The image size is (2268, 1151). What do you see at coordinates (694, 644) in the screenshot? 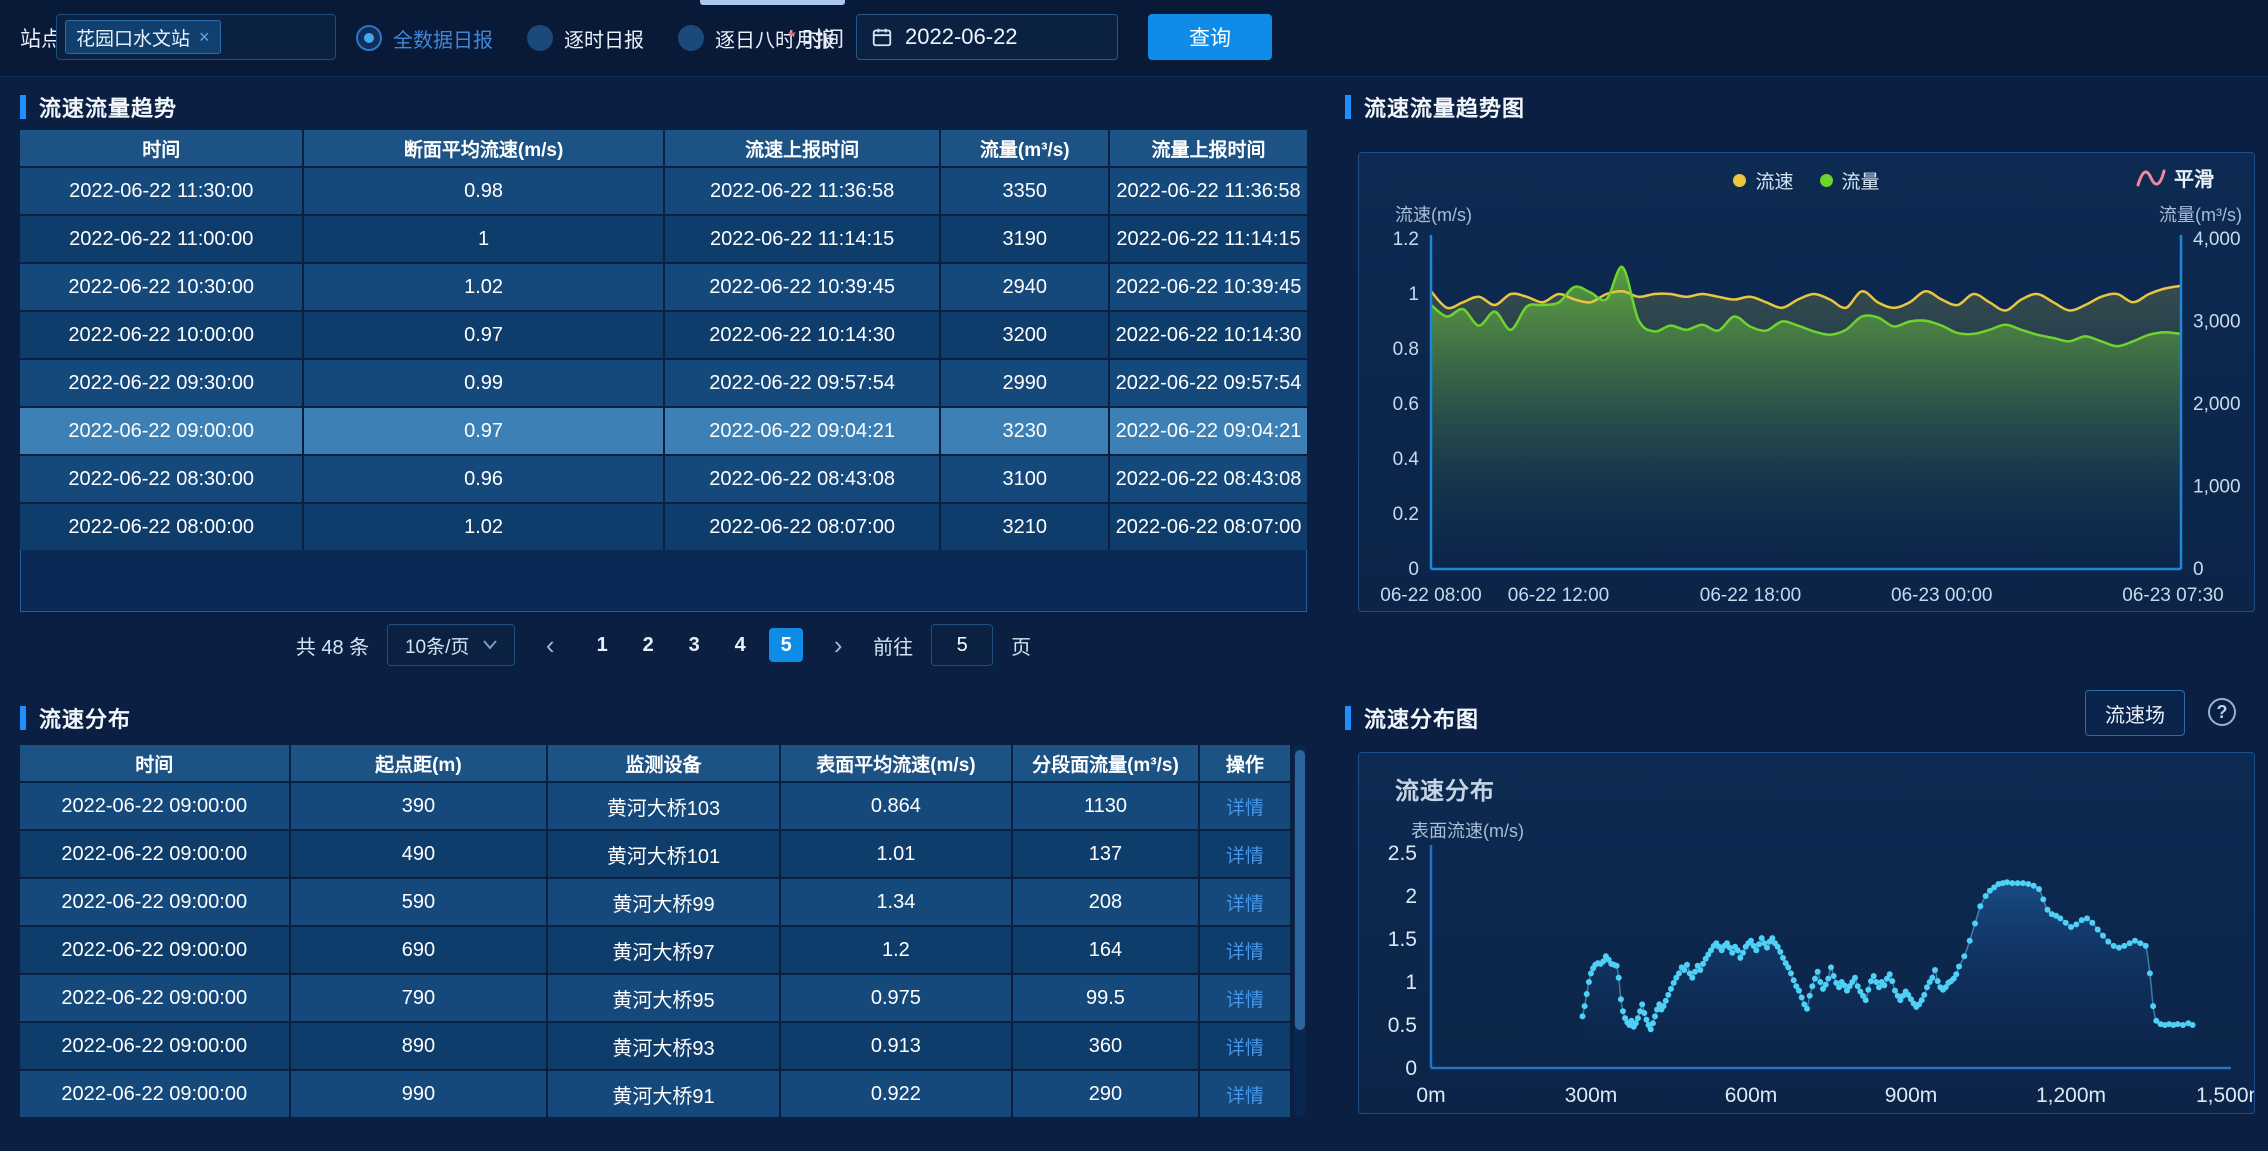
I see `page-number-3: 3` at bounding box center [694, 644].